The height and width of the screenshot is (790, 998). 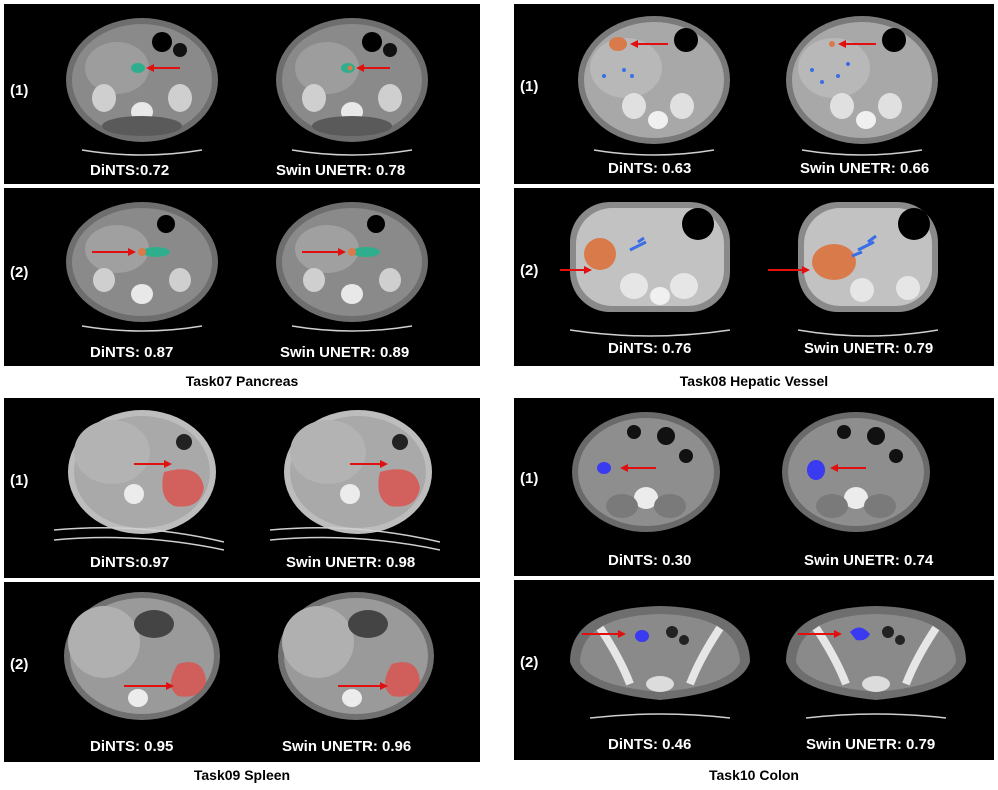 What do you see at coordinates (754, 775) in the screenshot?
I see `task-caption: Task10 Colon` at bounding box center [754, 775].